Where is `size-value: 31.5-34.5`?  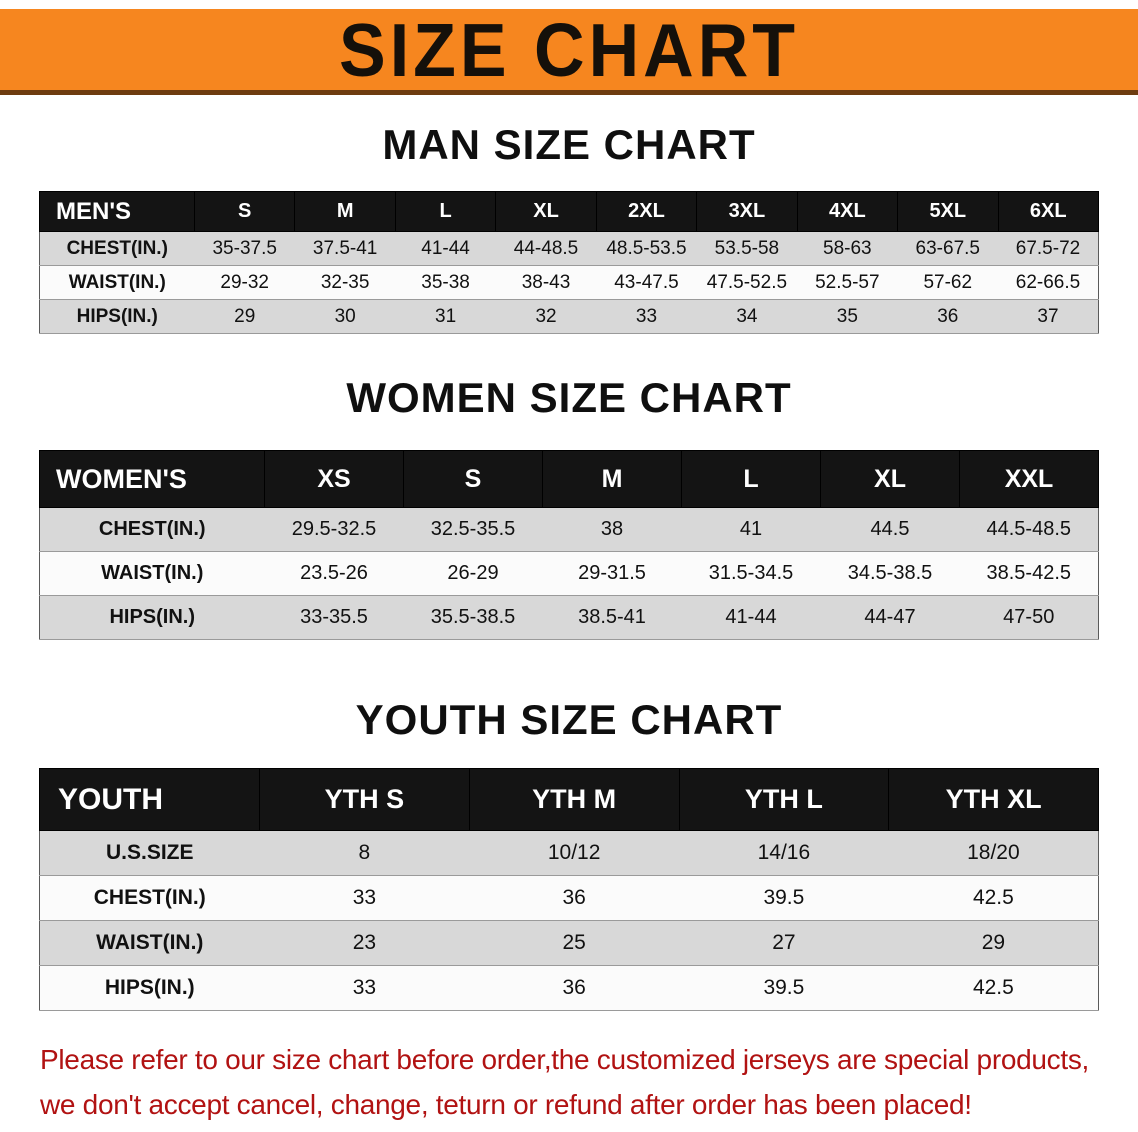 size-value: 31.5-34.5 is located at coordinates (751, 573).